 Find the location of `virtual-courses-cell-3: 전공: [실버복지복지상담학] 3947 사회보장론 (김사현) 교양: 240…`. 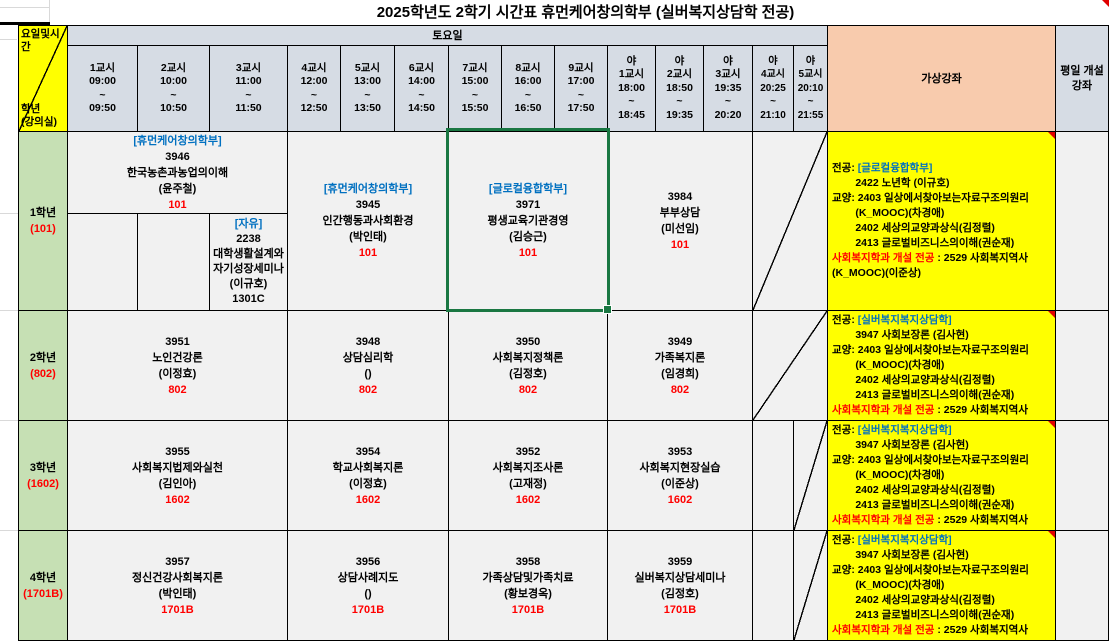

virtual-courses-cell-3: 전공: [실버복지복지상담학] 3947 사회보장론 (김사현) 교양: 240… is located at coordinates (941, 475).